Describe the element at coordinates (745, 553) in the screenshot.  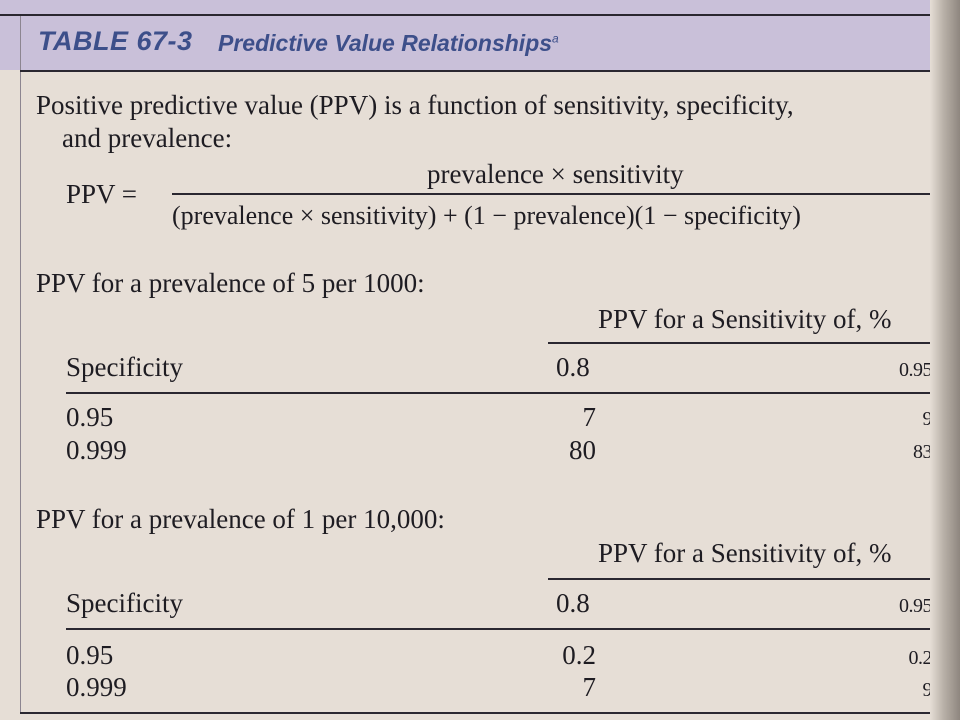
I see `section-2-group-header: PPV for a Sensitivity of, %` at that location.